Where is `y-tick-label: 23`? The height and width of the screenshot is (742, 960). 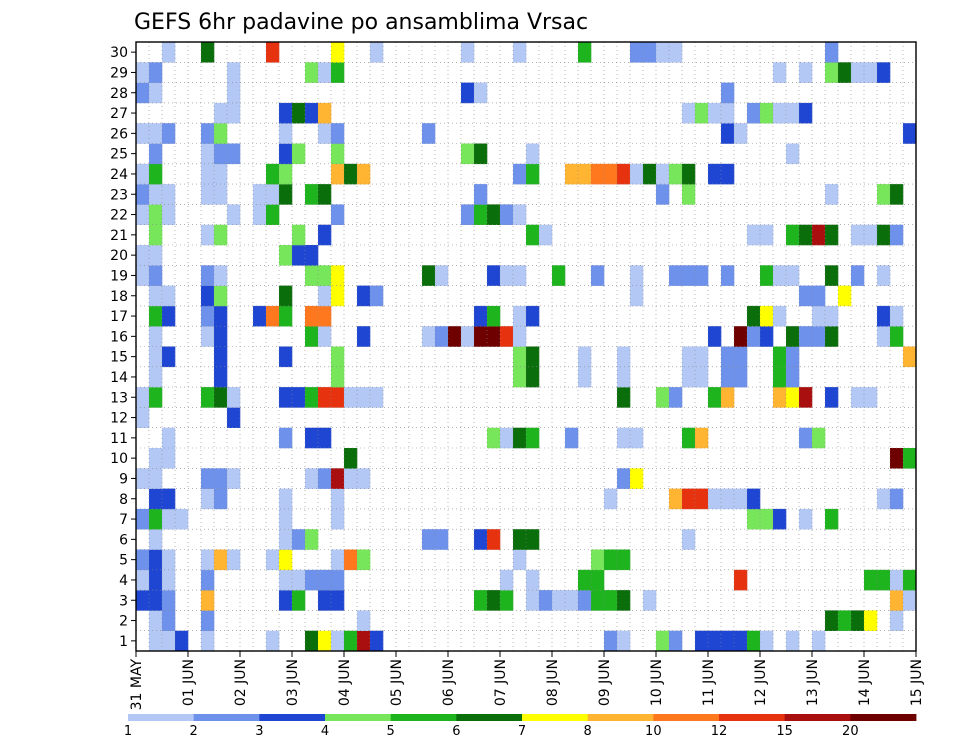 y-tick-label: 23 is located at coordinates (119, 195).